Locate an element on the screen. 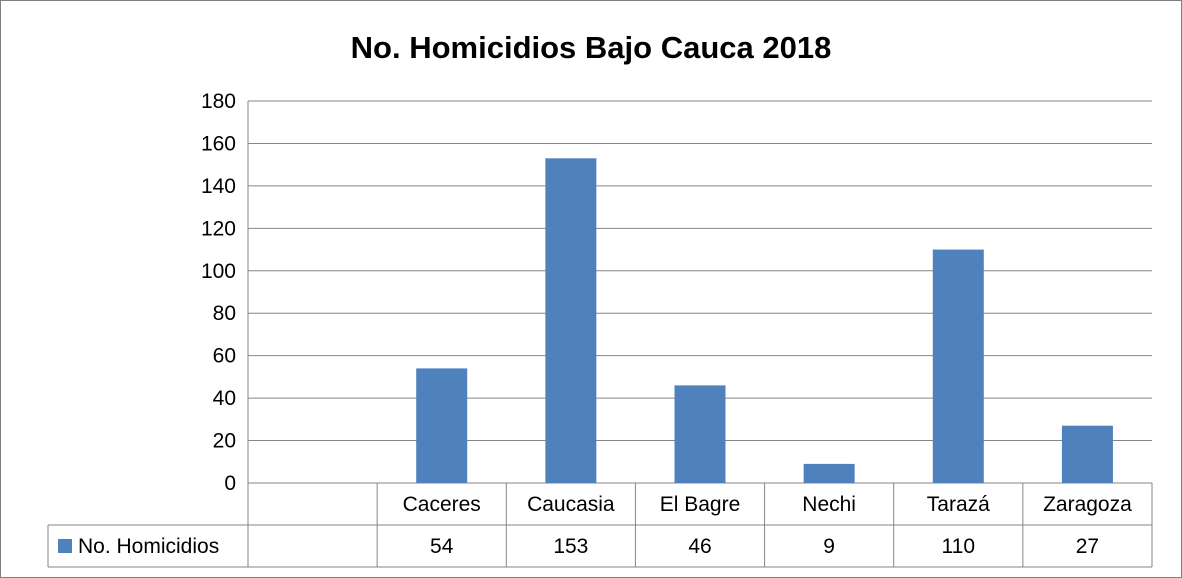 The image size is (1182, 578). y-tick-label: 40 is located at coordinates (224, 398).